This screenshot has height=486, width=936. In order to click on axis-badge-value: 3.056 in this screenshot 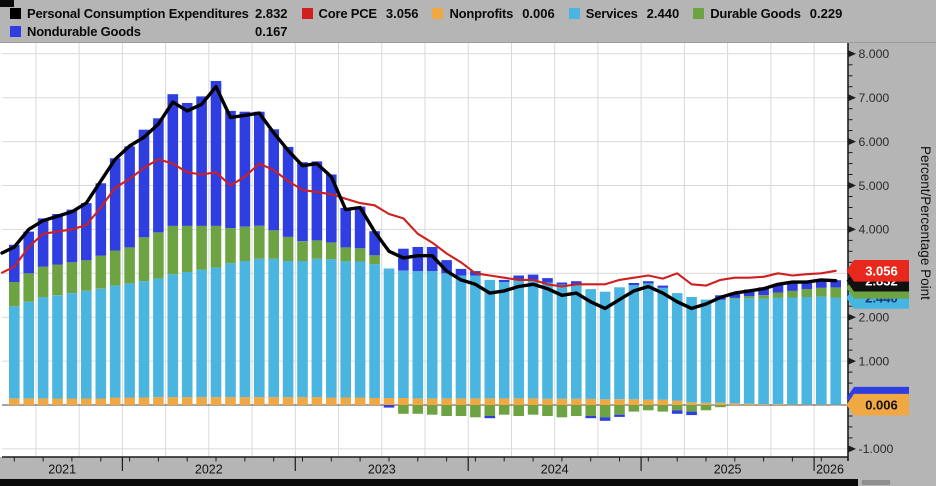, I will do `click(881, 270)`.